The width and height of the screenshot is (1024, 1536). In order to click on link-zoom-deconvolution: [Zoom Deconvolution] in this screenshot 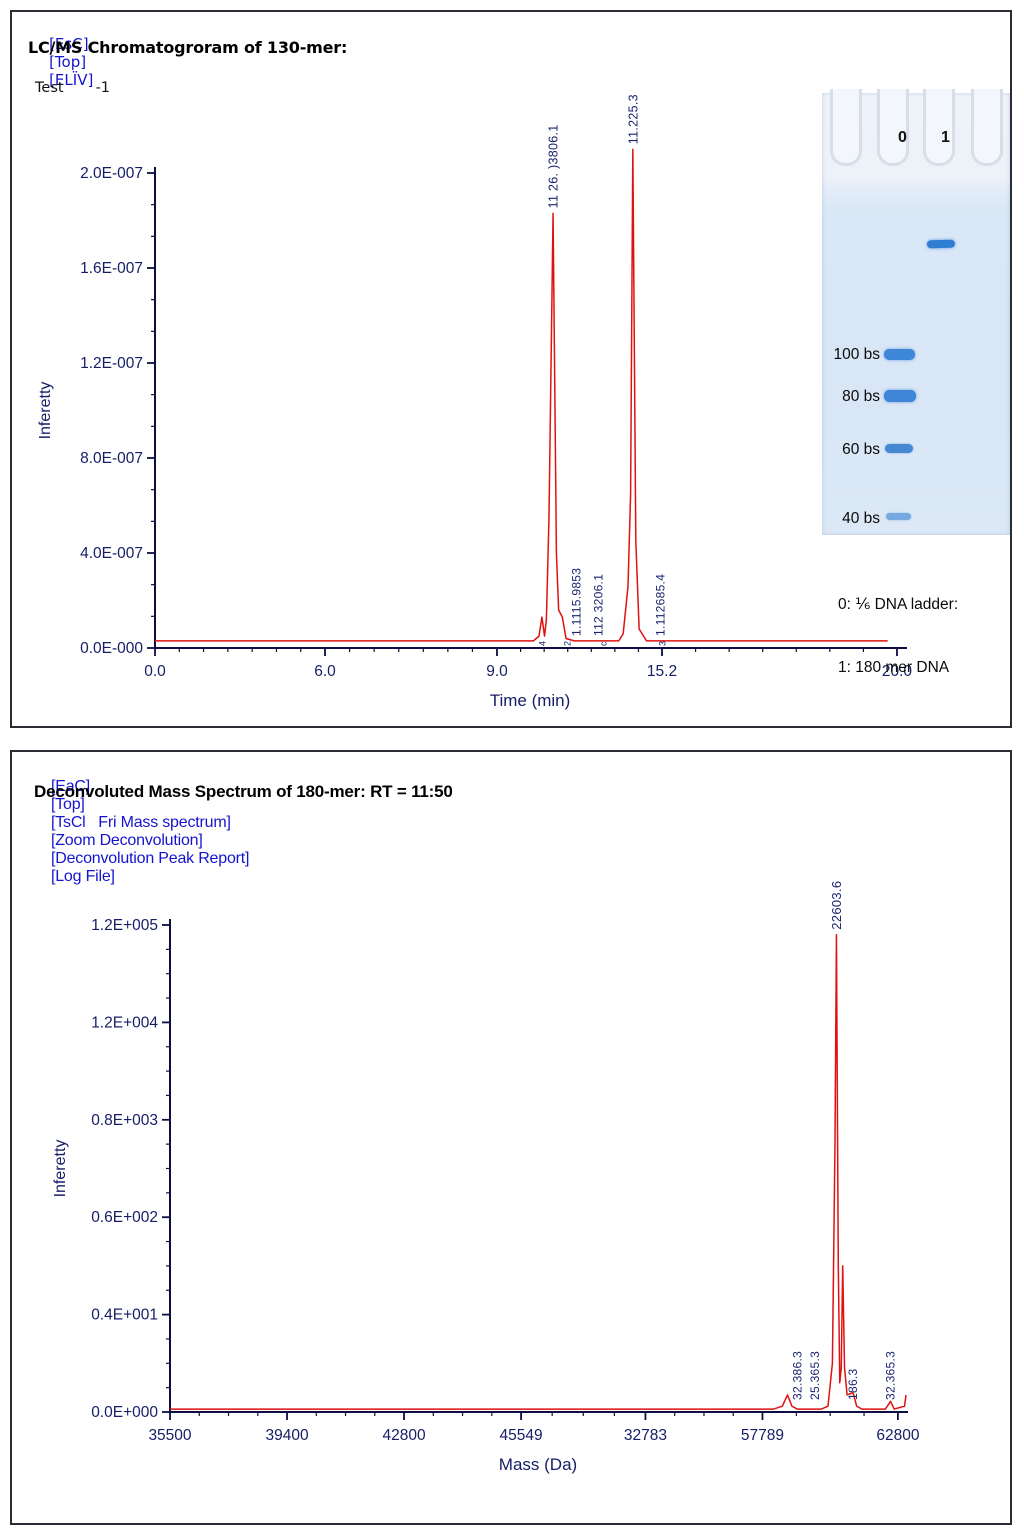, I will do `click(126, 840)`.